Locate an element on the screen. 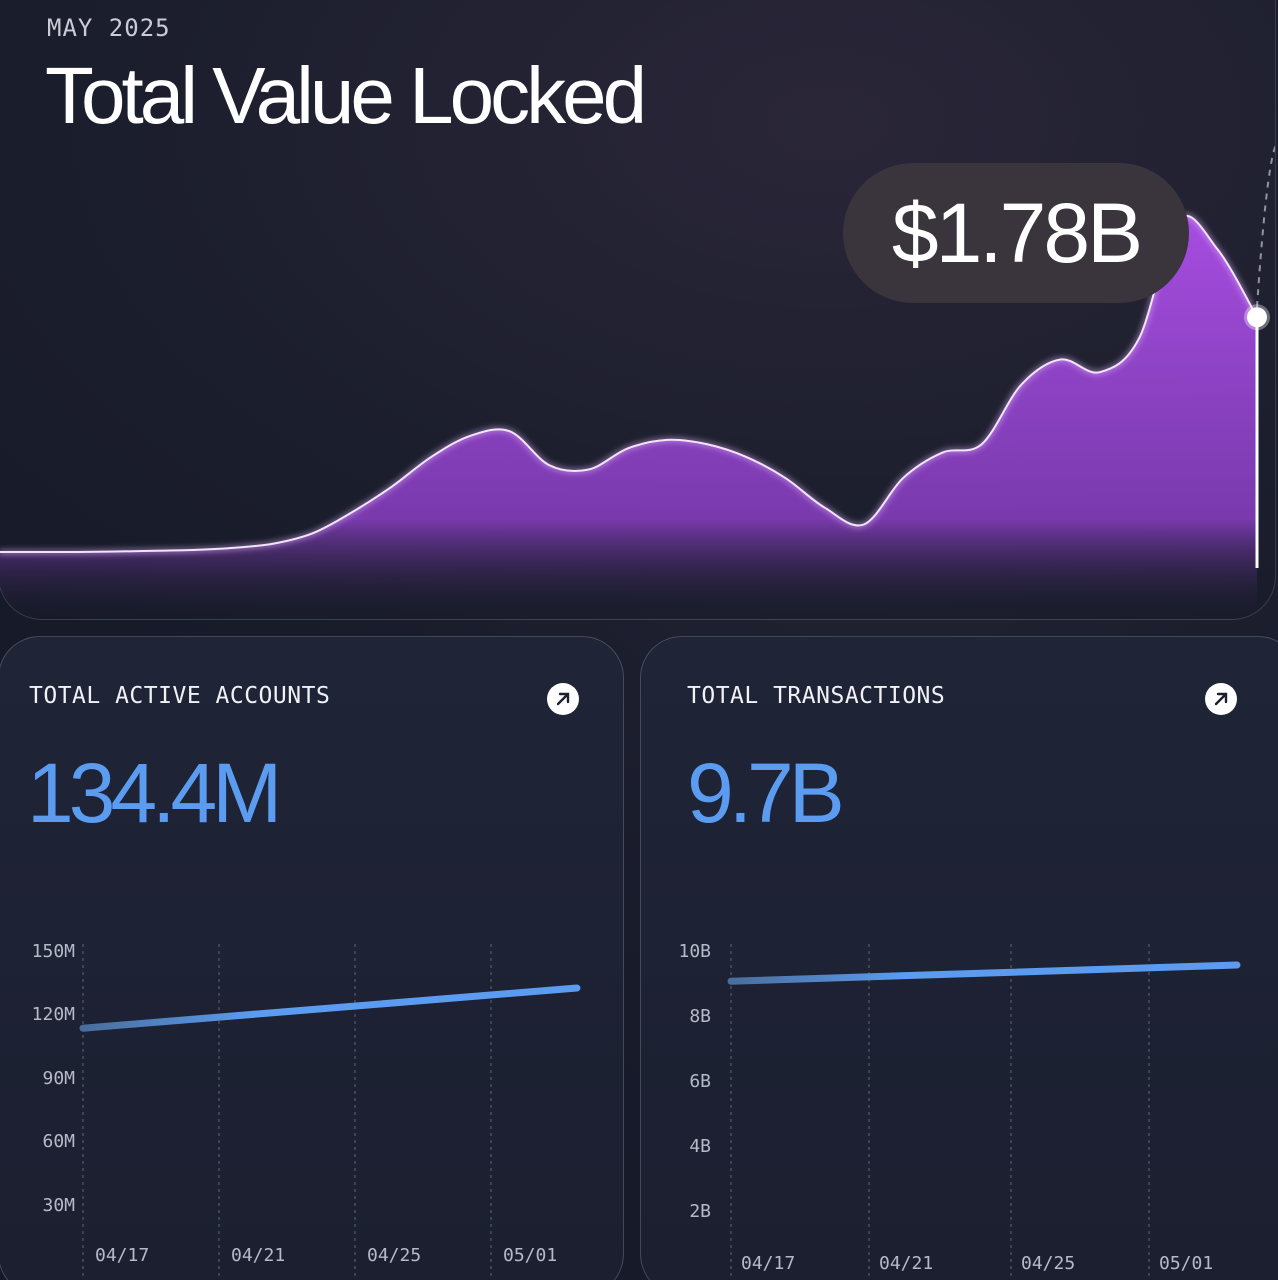 The height and width of the screenshot is (1280, 1278). y-tick-label: 150M is located at coordinates (54, 951).